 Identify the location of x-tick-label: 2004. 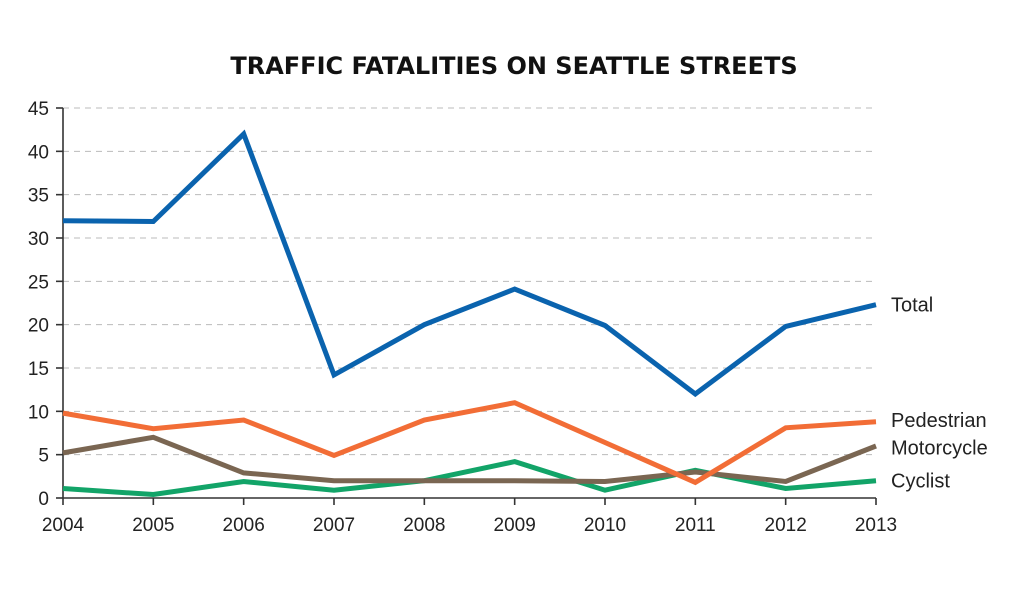
(63, 525).